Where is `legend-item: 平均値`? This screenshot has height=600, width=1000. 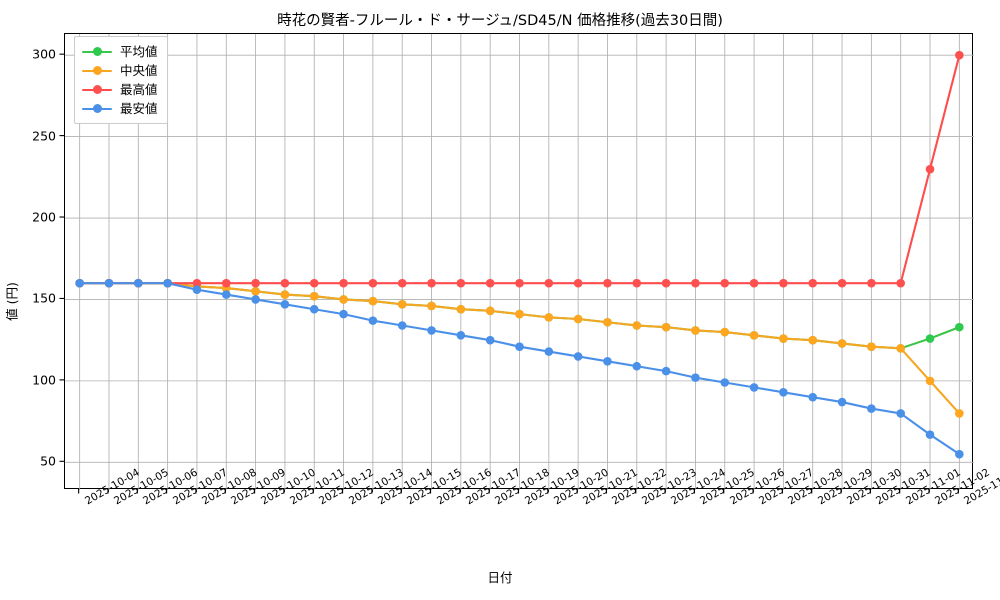 legend-item: 平均値 is located at coordinates (120, 51).